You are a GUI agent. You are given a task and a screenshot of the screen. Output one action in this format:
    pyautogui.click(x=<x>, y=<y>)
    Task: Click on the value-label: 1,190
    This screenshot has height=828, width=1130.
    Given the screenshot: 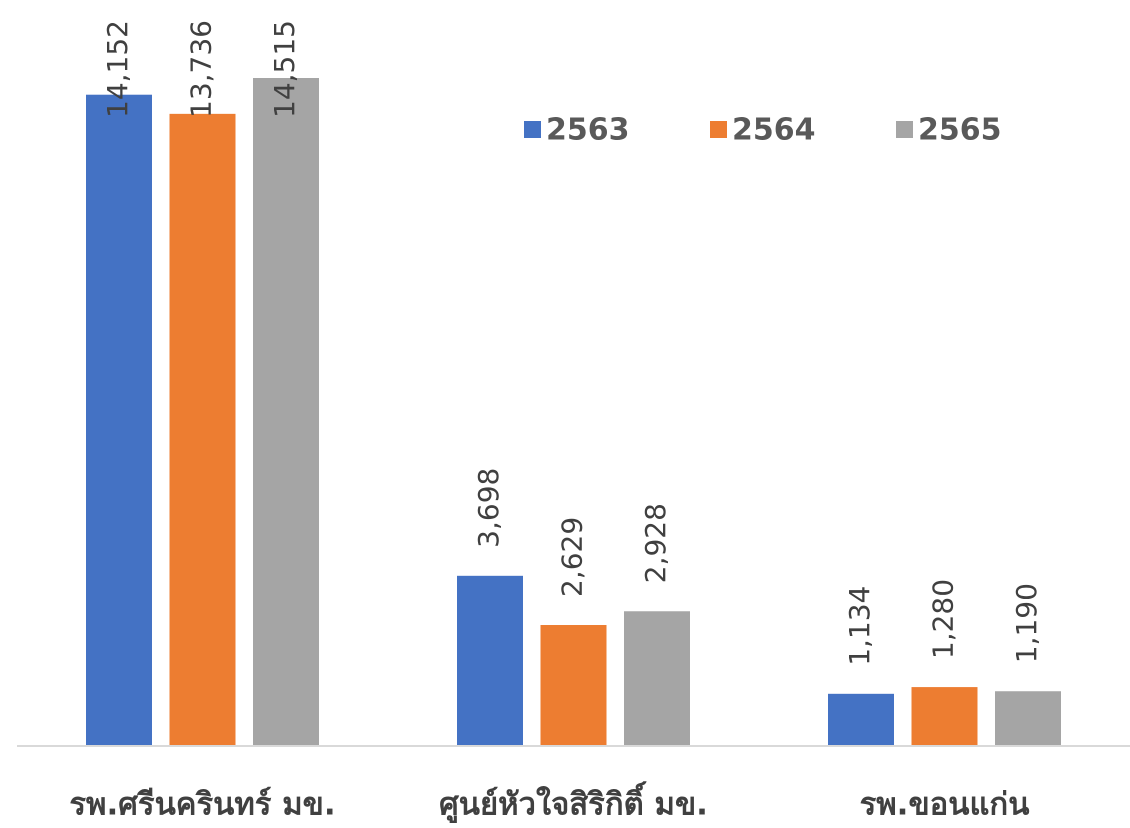 What is the action you would take?
    pyautogui.click(x=1026, y=623)
    